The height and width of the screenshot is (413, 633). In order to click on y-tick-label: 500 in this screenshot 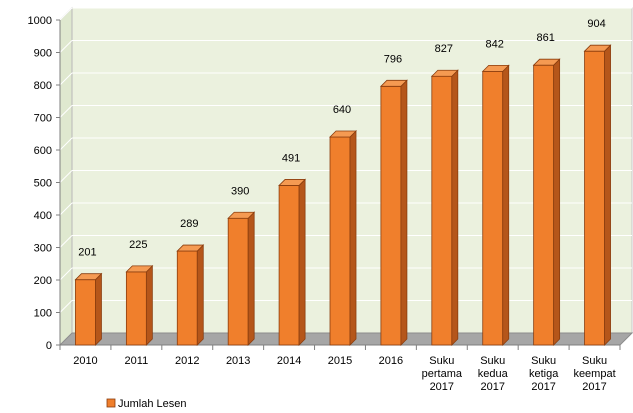, I will do `click(43, 184)`.